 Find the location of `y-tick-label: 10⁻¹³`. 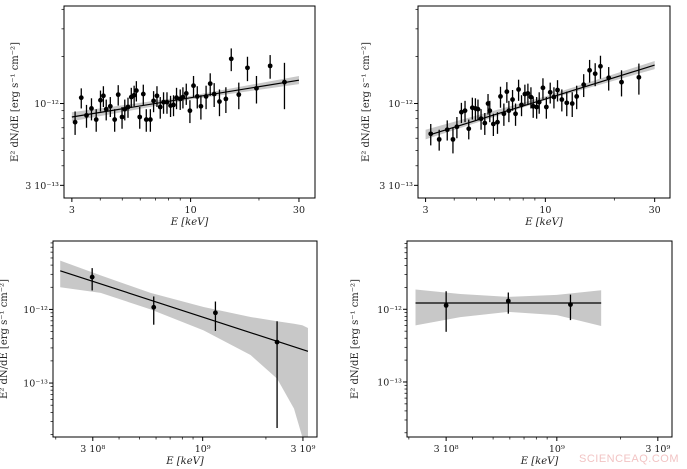

y-tick-label: 10⁻¹³ is located at coordinates (389, 382).